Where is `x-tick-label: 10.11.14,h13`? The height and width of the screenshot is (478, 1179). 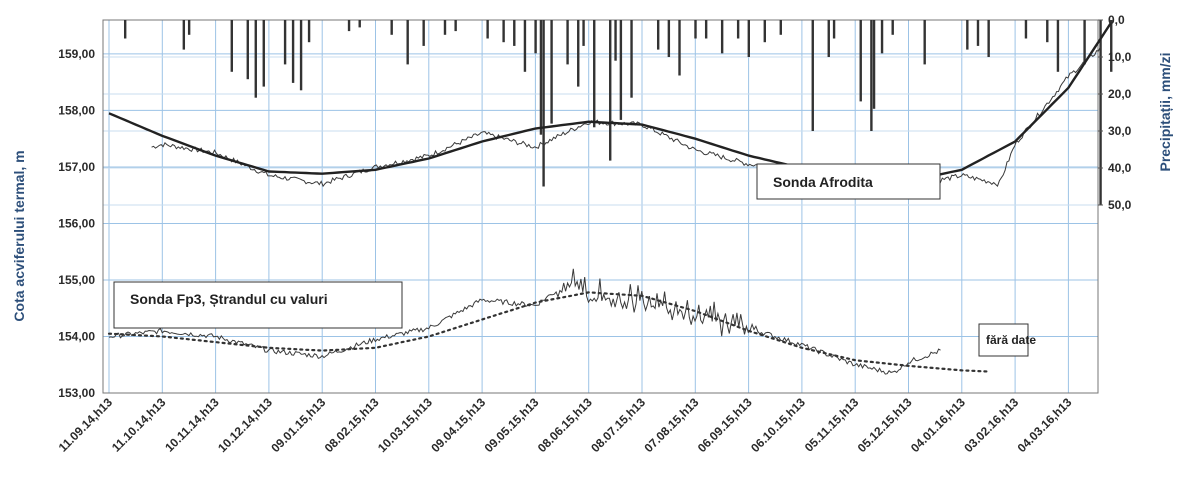 x-tick-label: 10.11.14,h13 is located at coordinates (192, 425).